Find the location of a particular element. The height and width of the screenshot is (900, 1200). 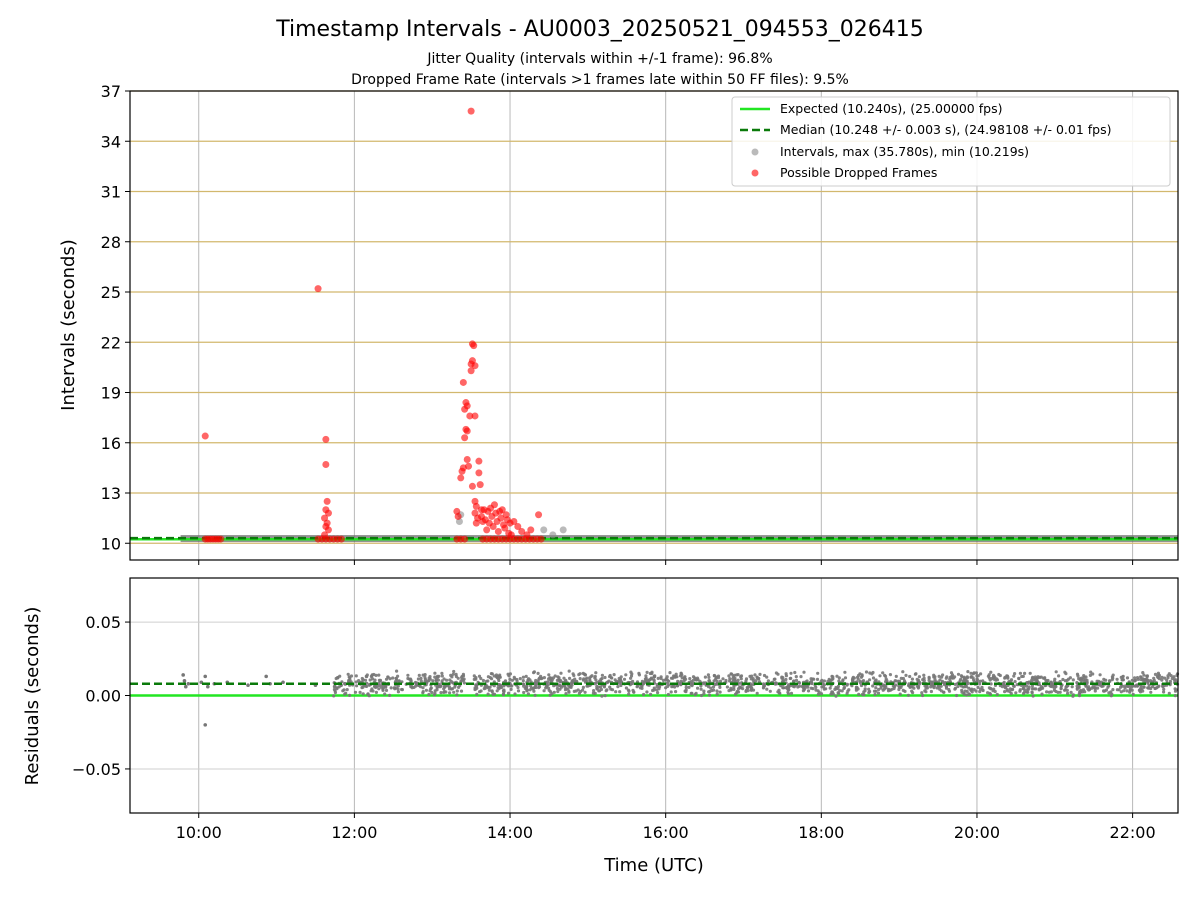

top-y-axis-label: Intervals (seconds) is located at coordinates (68, 325).